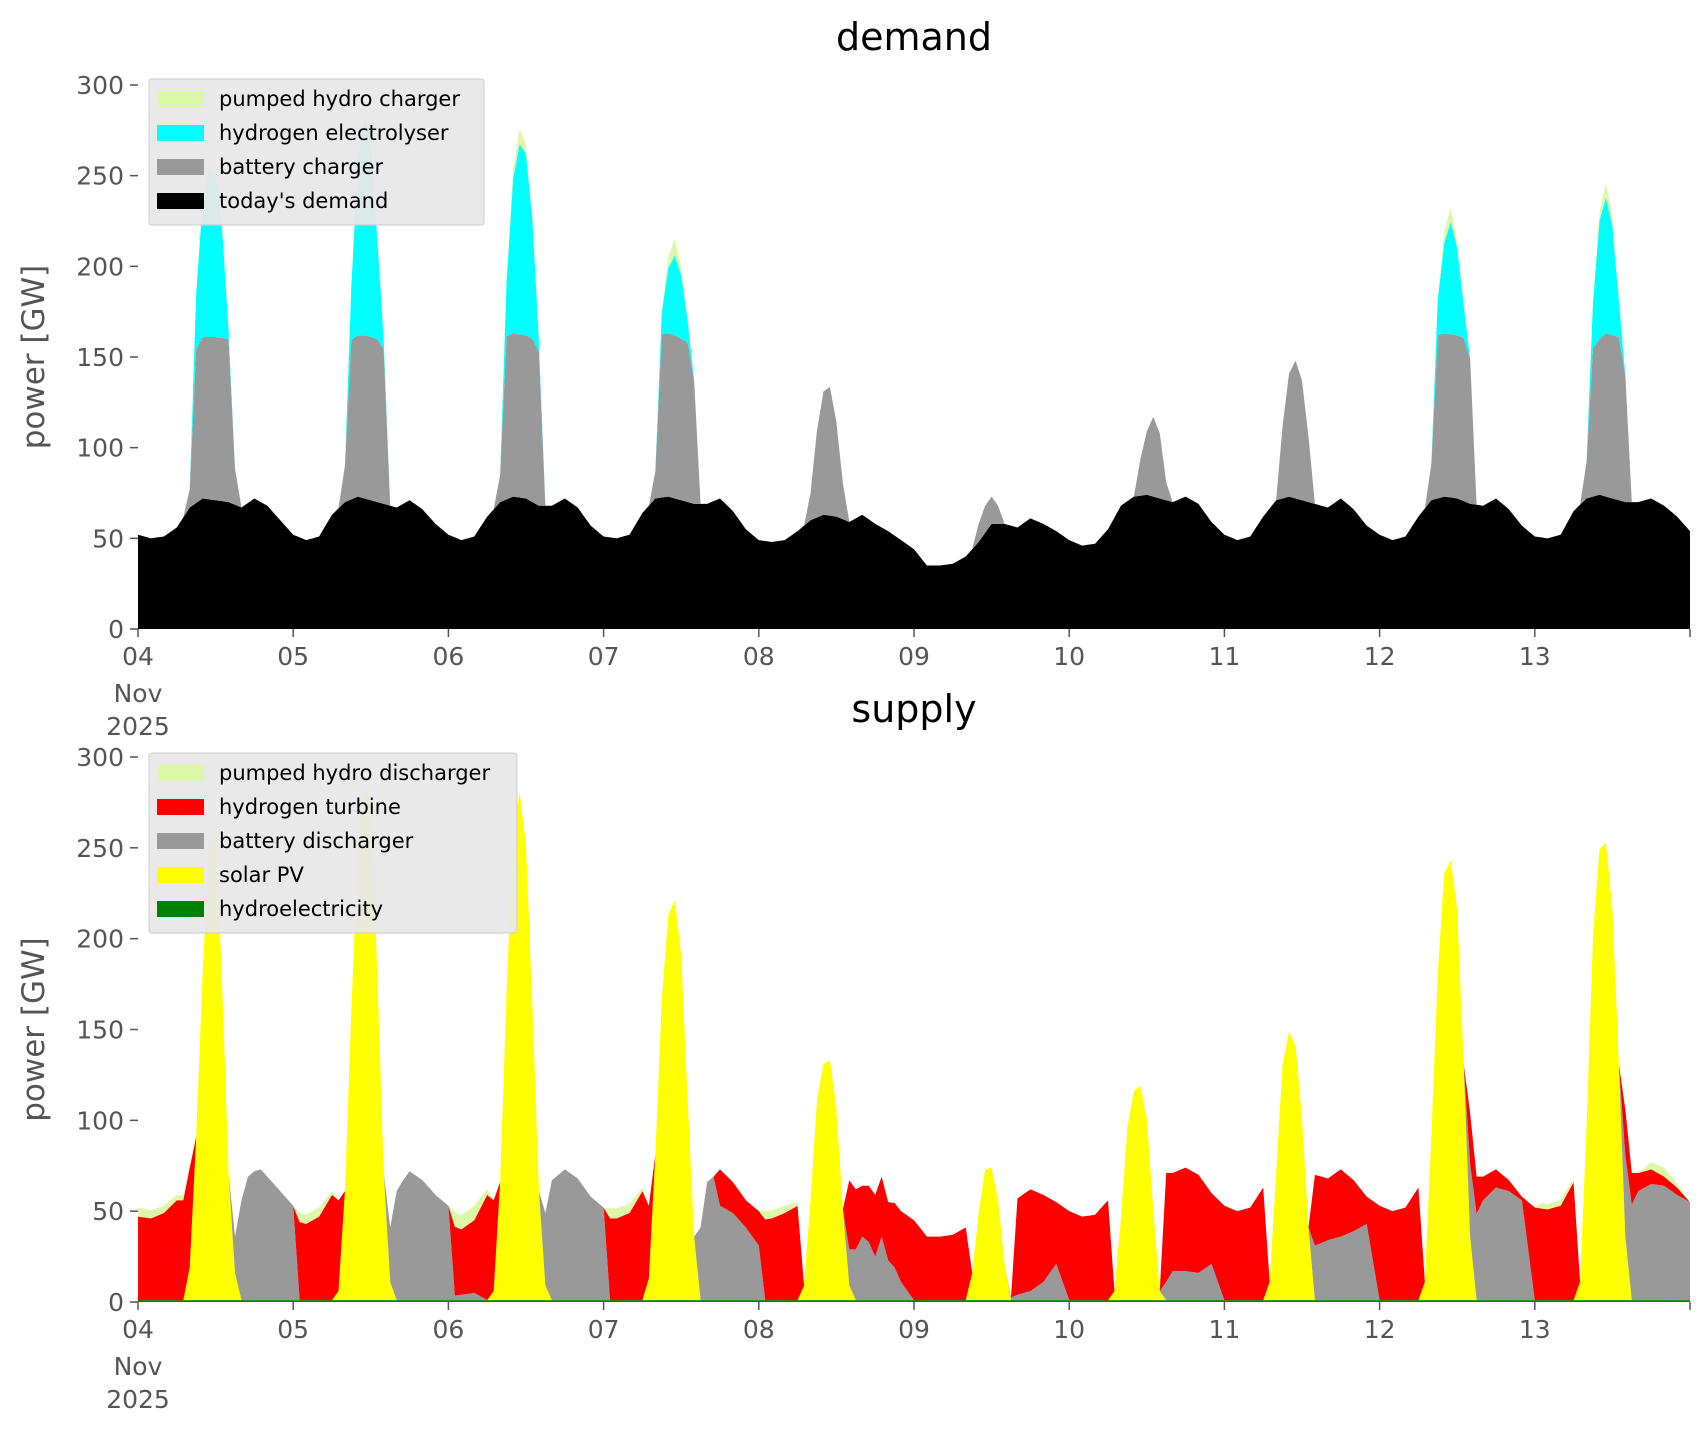 This screenshot has height=1431, width=1706. Describe the element at coordinates (301, 909) in the screenshot. I see `legend-label: hydroelectricity` at that location.